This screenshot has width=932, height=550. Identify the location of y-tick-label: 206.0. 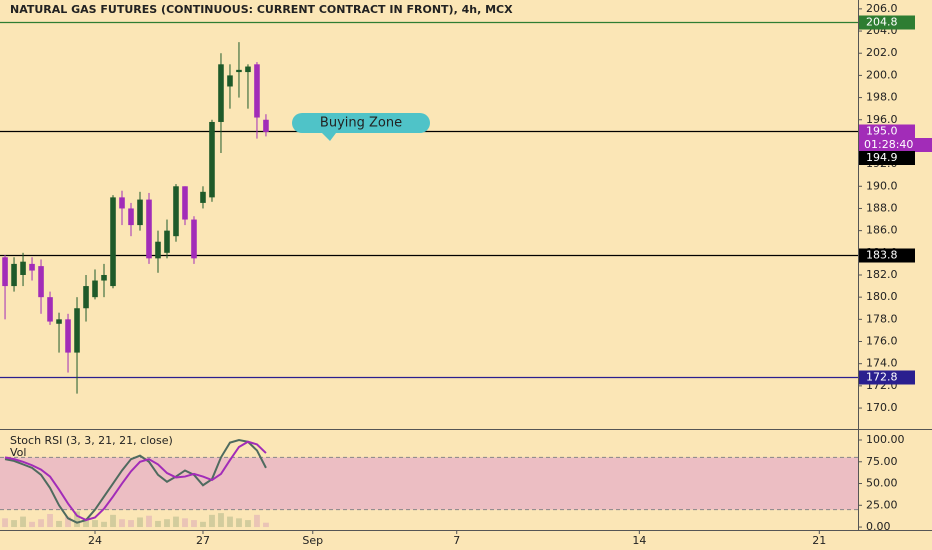
(882, 8).